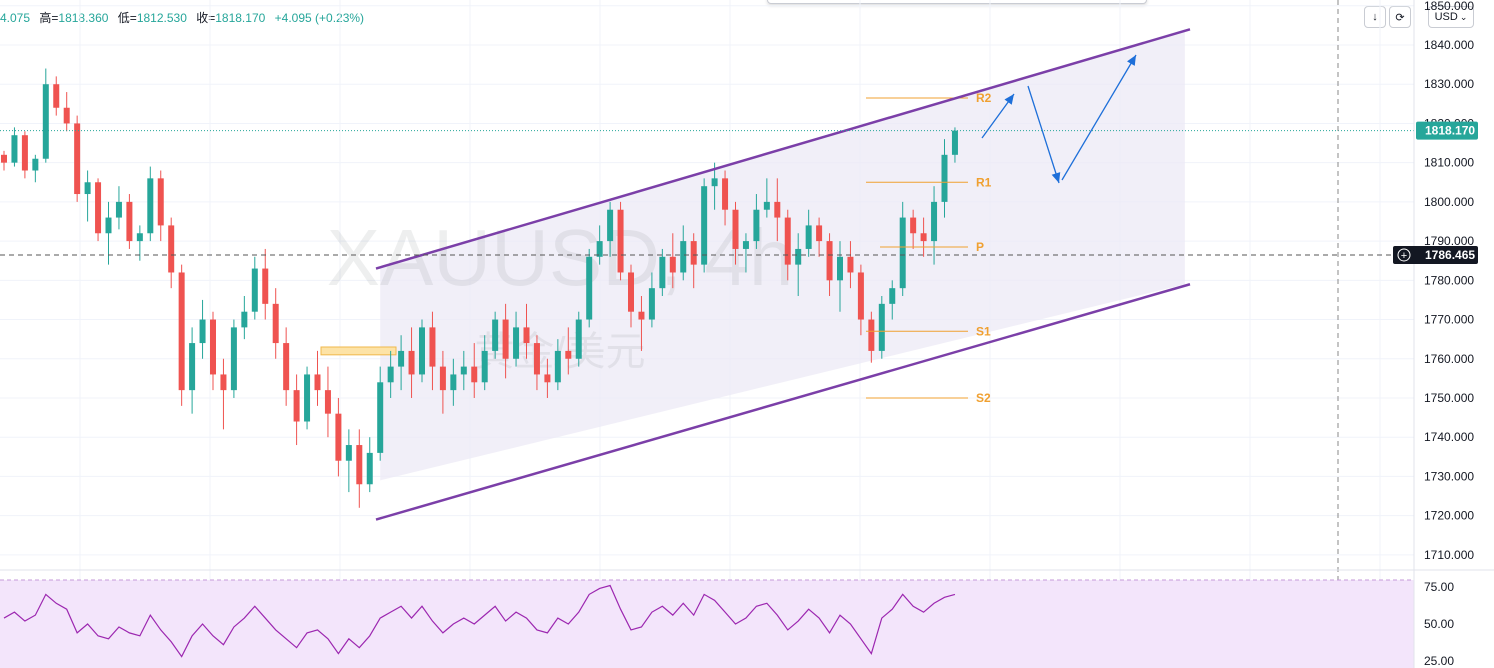  I want to click on crosshair-plus-icon, so click(1404, 255).